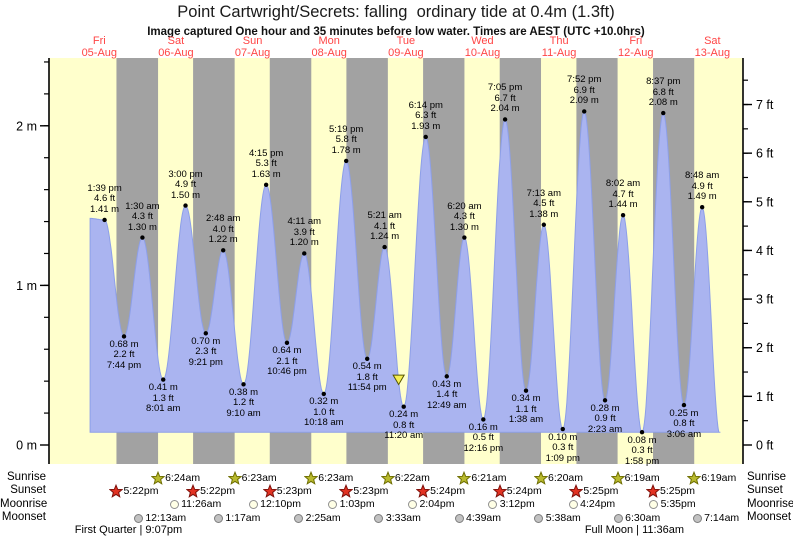 The width and height of the screenshot is (793, 539). I want to click on row-label-left-sunrise: Sunrise, so click(26, 477).